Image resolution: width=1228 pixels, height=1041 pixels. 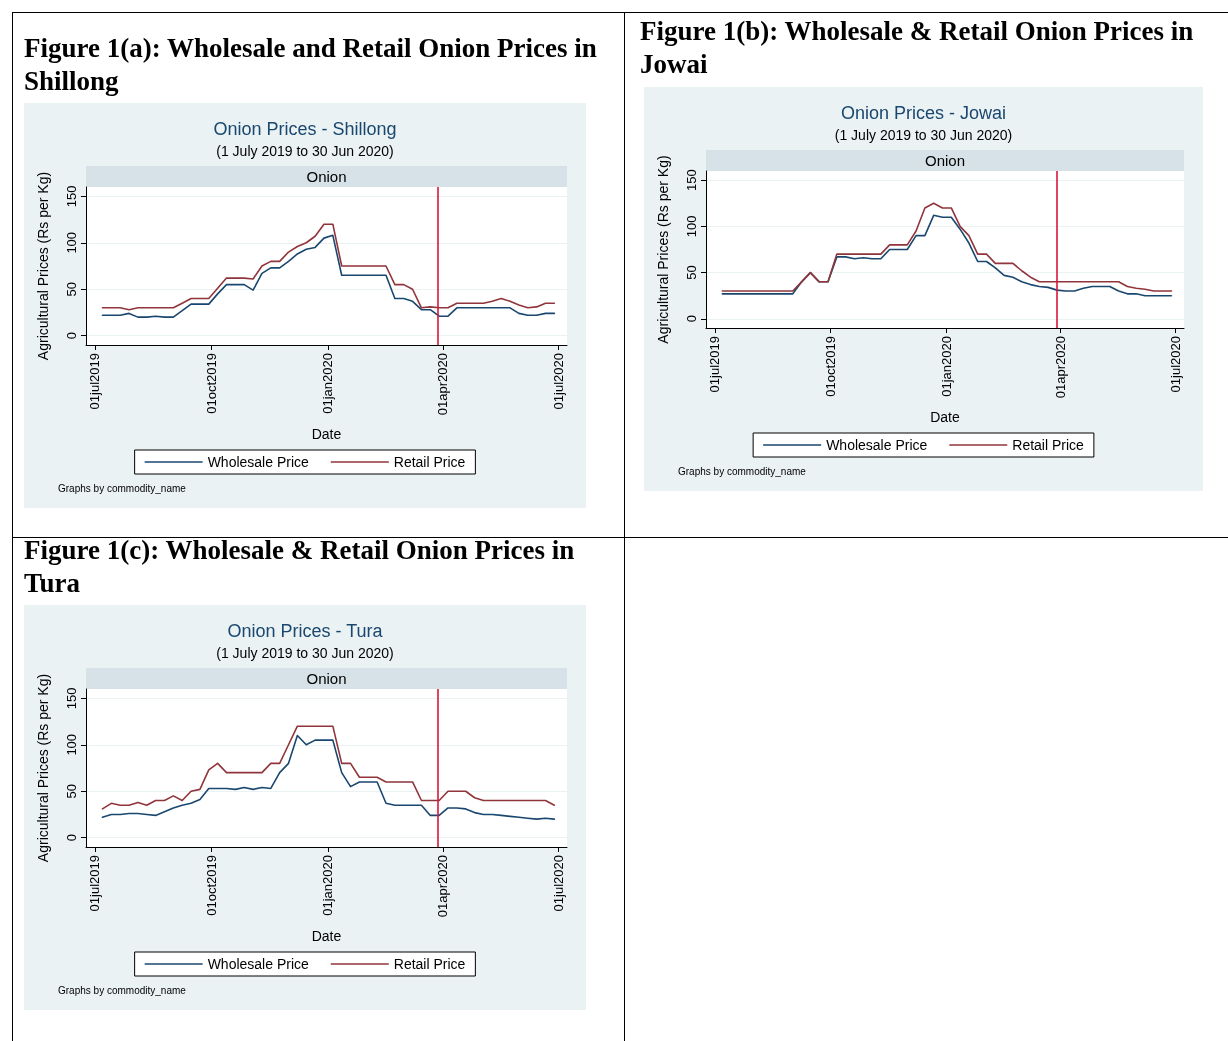 I want to click on chart-title: Onion Prices - Jowai, so click(x=923, y=113).